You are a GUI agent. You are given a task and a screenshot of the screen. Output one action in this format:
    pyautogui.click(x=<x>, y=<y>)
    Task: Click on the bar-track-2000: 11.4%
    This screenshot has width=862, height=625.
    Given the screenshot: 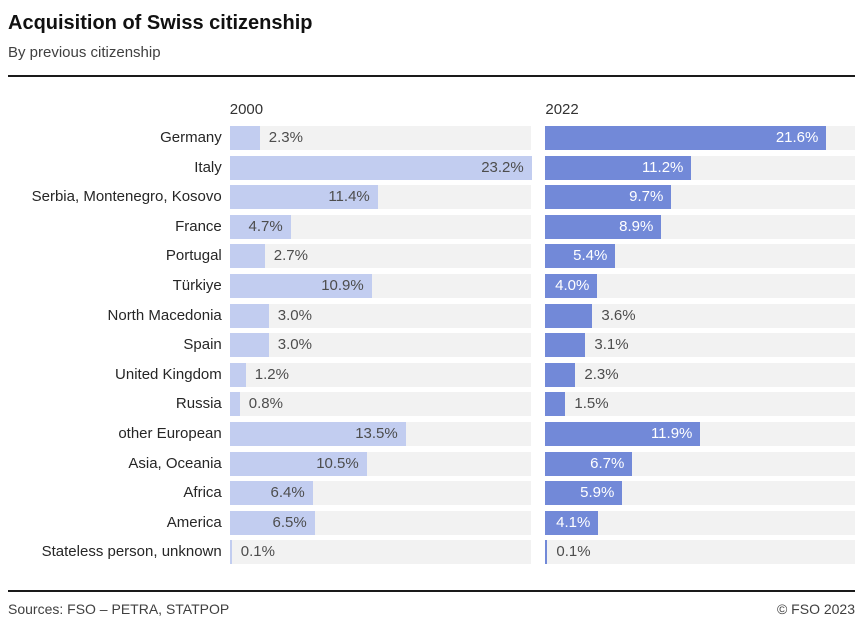 What is the action you would take?
    pyautogui.click(x=380, y=197)
    